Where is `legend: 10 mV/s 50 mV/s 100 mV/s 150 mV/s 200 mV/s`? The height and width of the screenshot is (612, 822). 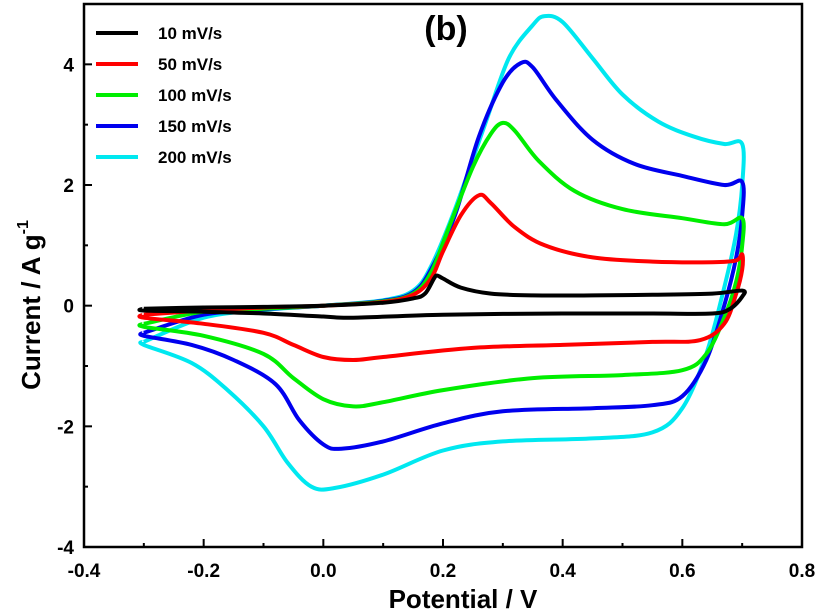 legend: 10 mV/s 50 mV/s 100 mV/s 150 mV/s 200 mV/s is located at coordinates (164, 95).